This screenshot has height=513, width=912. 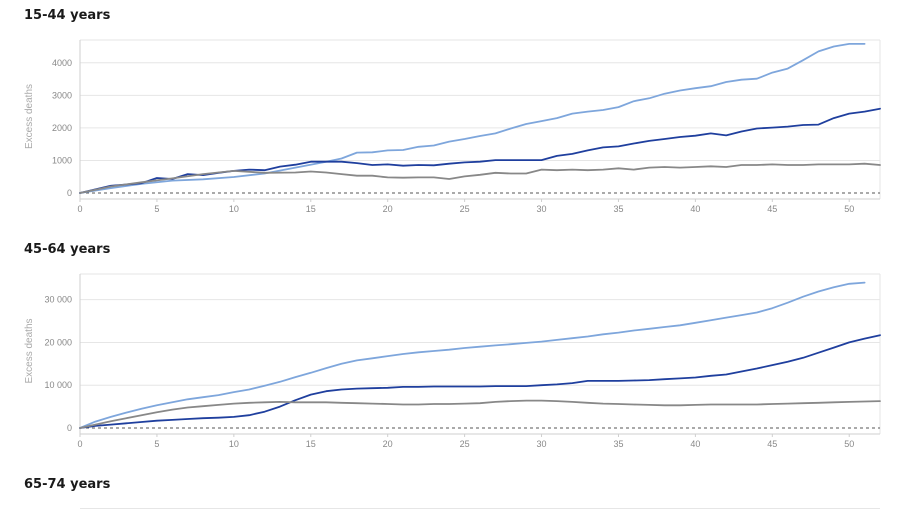 What do you see at coordinates (67, 484) in the screenshot?
I see `chart-3-title: 65-74 years` at bounding box center [67, 484].